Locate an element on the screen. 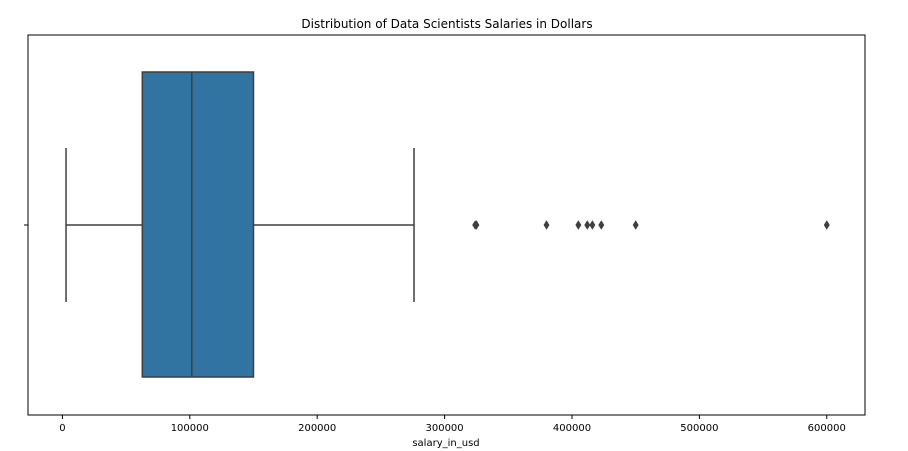  x-axis-ticks: 0 100000 200000 300000 400000 500000 600000 is located at coordinates (452, 424).